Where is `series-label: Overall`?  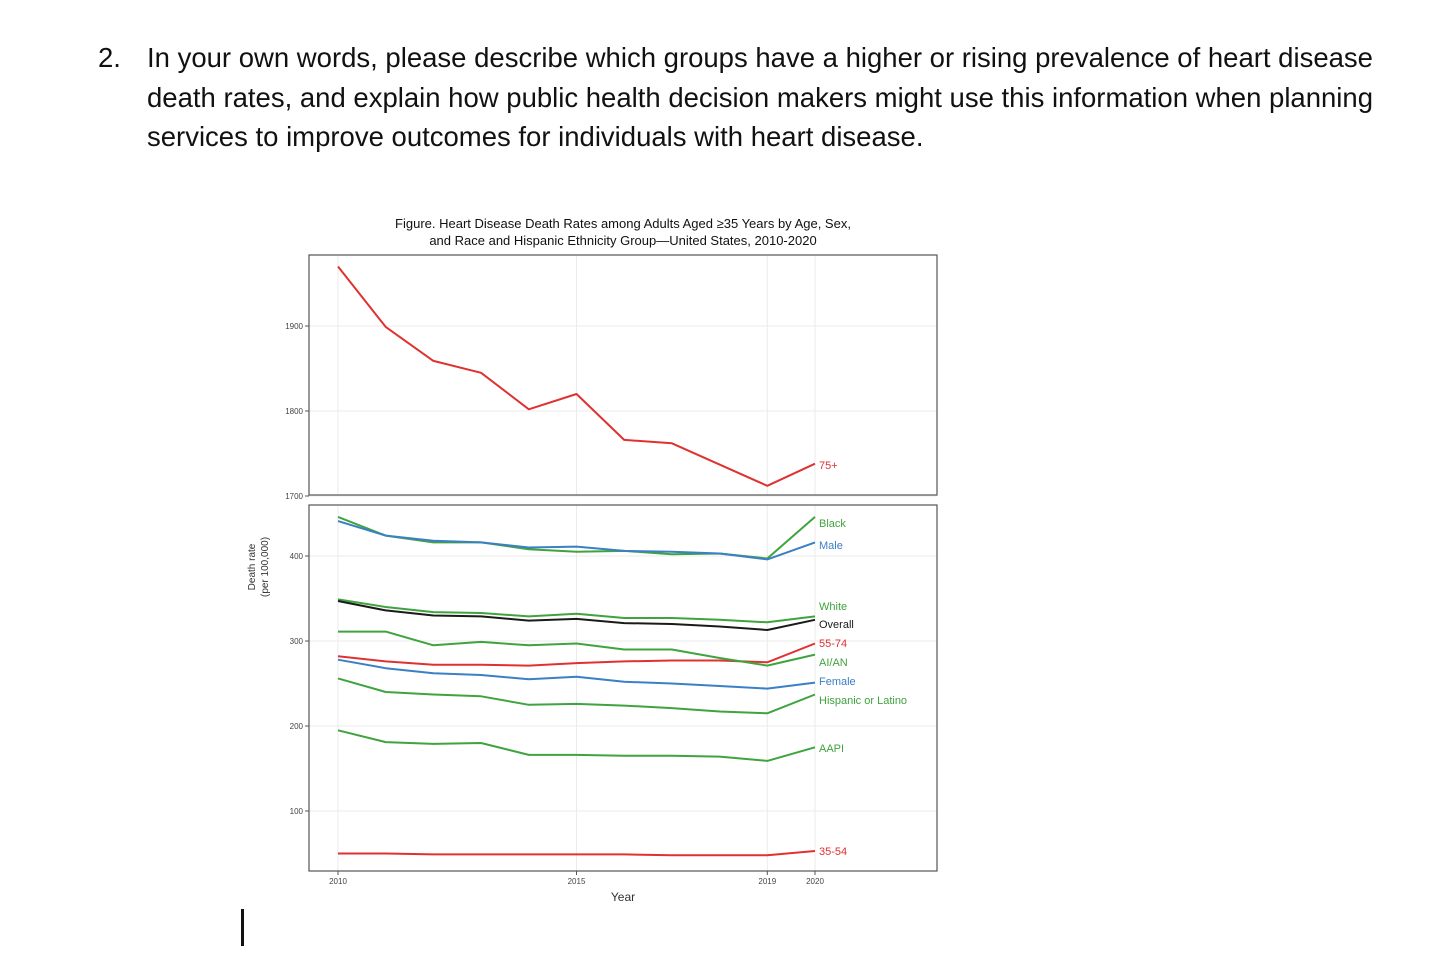 series-label: Overall is located at coordinates (836, 625).